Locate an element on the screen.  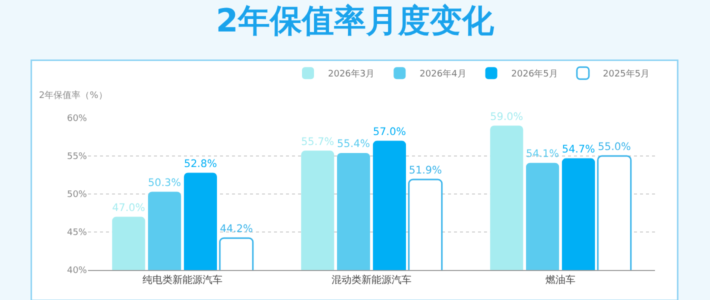
data-label: 50.3% is located at coordinates (165, 182).